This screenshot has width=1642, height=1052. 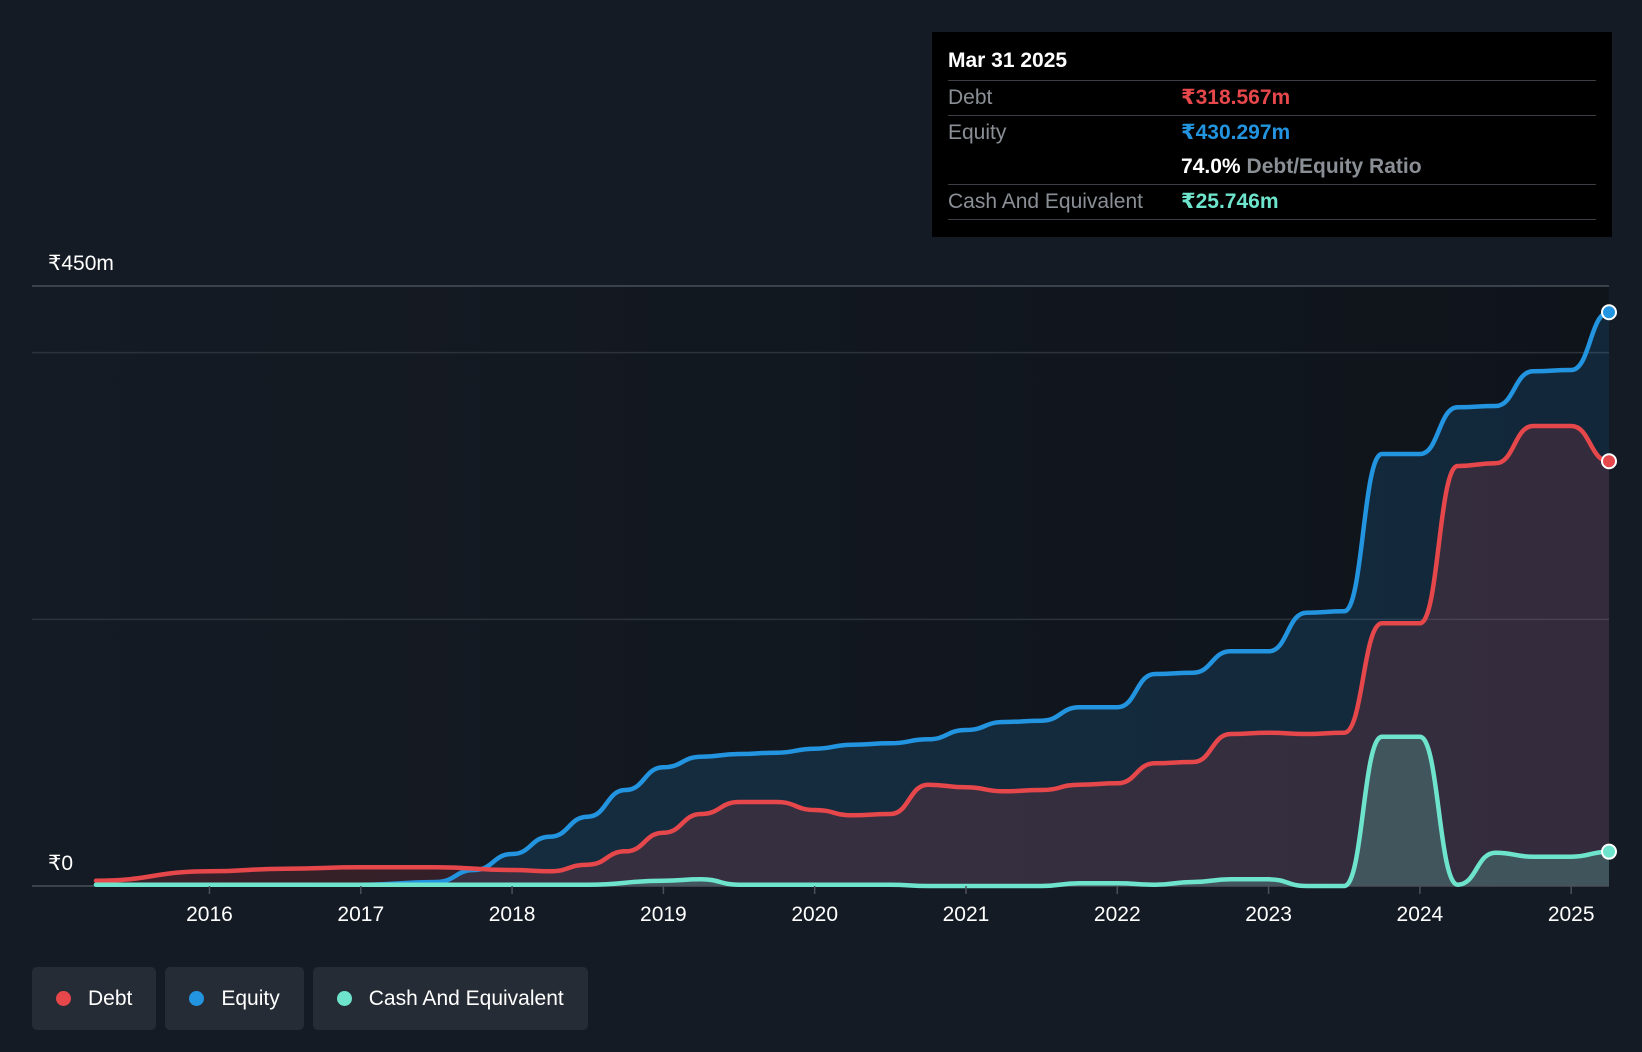 I want to click on y-axis-bottom-label: ₹0, so click(x=60, y=863).